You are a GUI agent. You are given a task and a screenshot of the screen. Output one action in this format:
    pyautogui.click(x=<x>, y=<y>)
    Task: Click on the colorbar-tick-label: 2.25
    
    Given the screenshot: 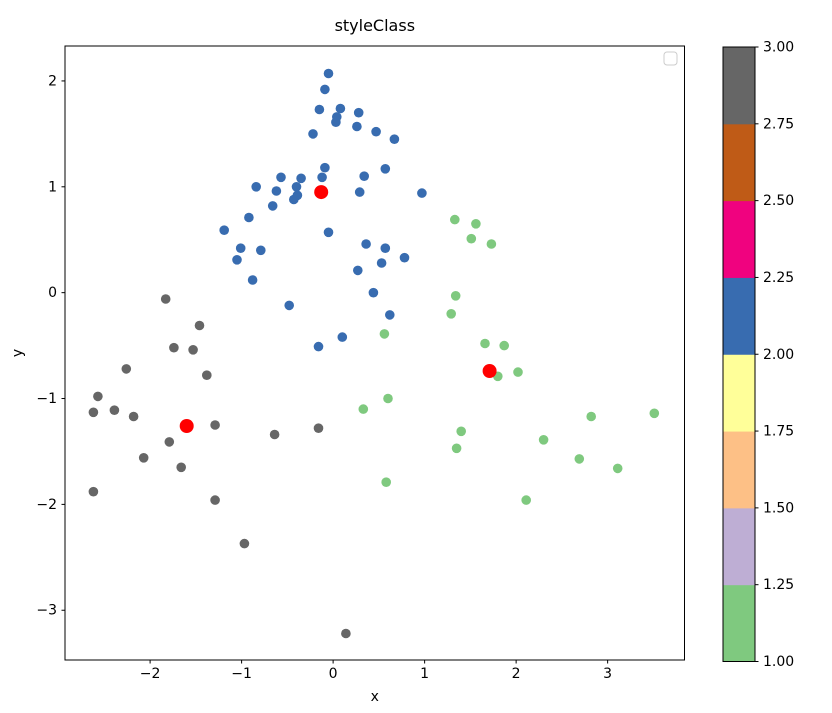 What is the action you would take?
    pyautogui.click(x=778, y=278)
    